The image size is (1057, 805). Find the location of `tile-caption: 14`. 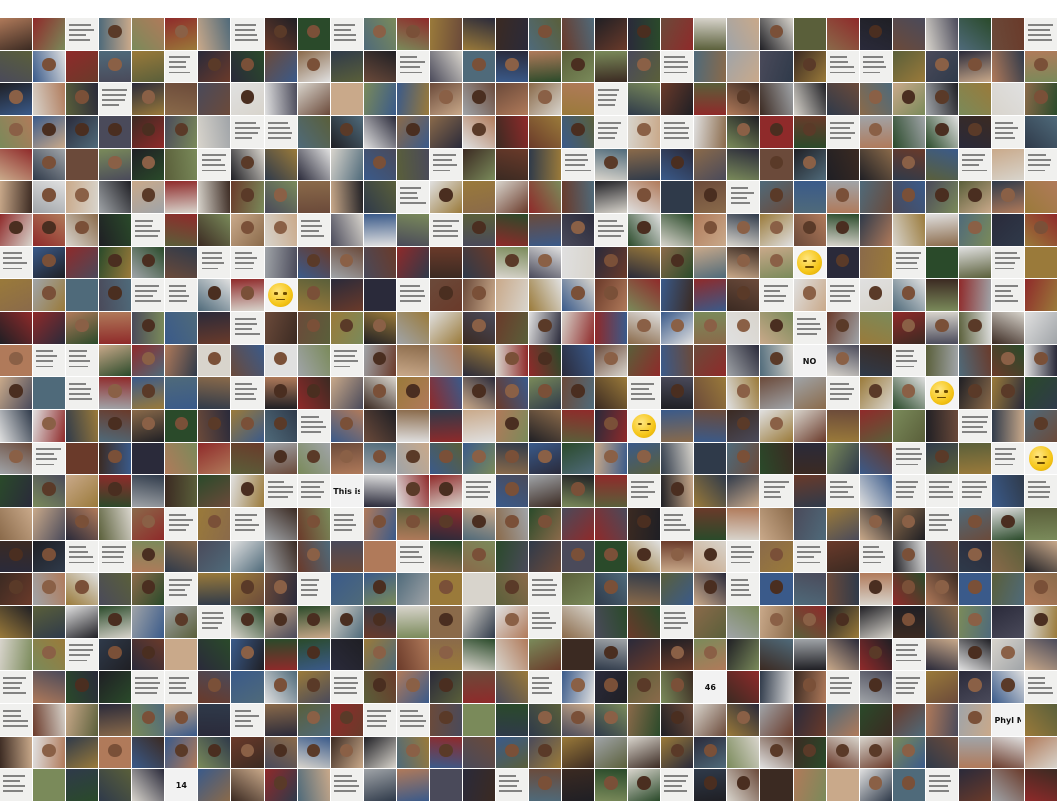

tile-caption: 14 is located at coordinates (181, 786).